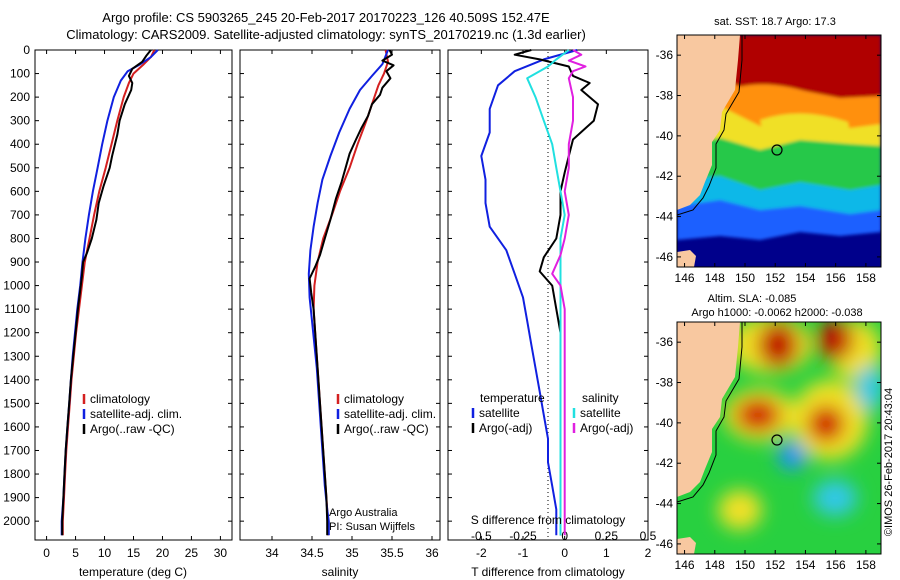  Describe the element at coordinates (20, 262) in the screenshot. I see `y-tick-label: 900` at that location.